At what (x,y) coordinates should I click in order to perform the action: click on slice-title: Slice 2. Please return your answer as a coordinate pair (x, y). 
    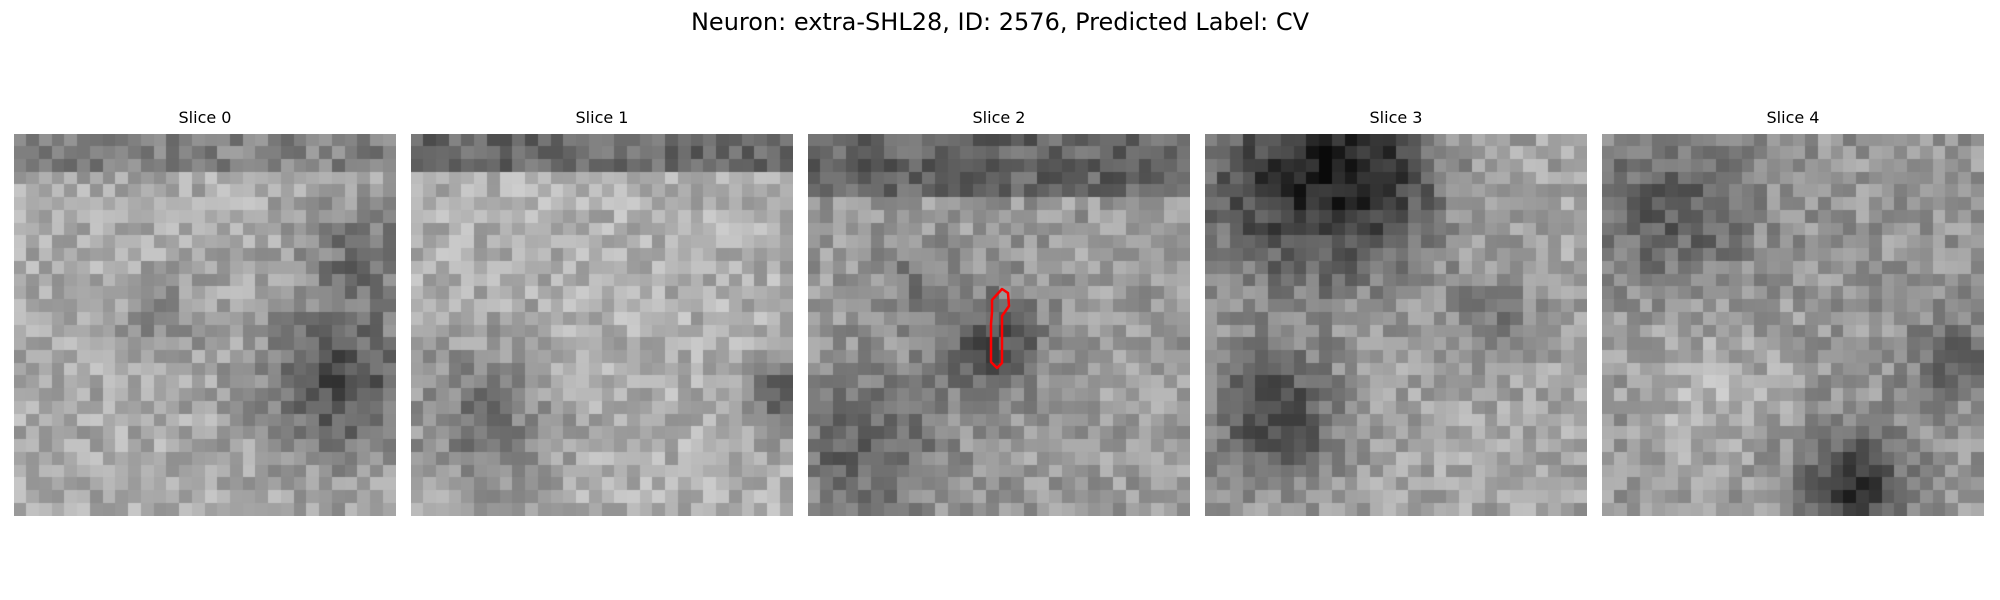
    Looking at the image, I should click on (999, 117).